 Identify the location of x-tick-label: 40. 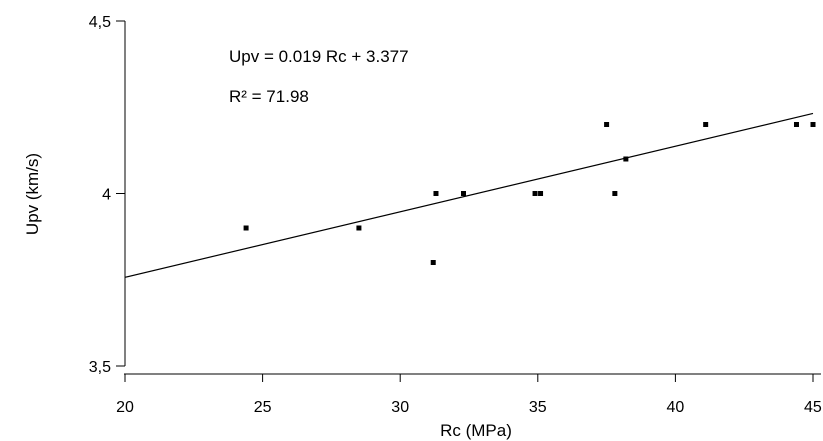
(676, 407).